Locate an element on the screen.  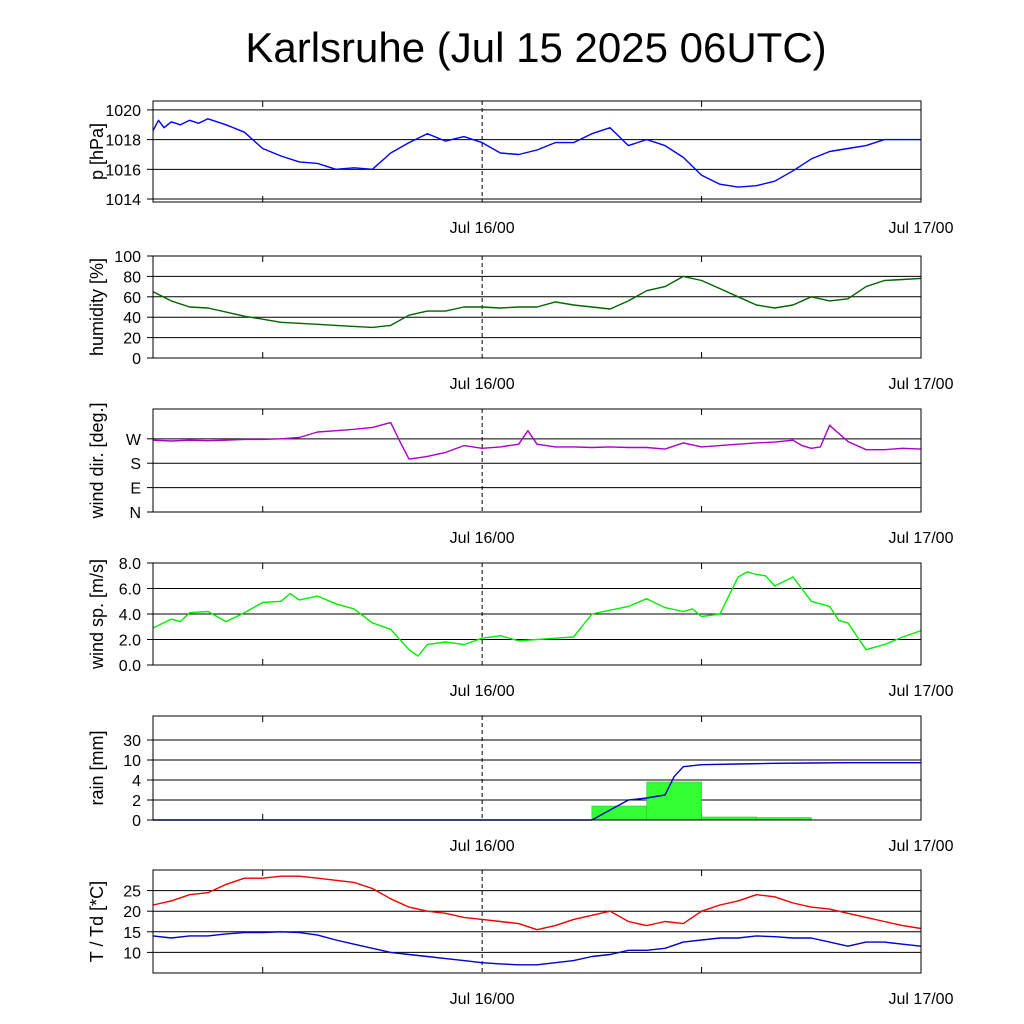
page-title: Karlsruhe (Jul 15 2025 06UTC) is located at coordinates (536, 47).